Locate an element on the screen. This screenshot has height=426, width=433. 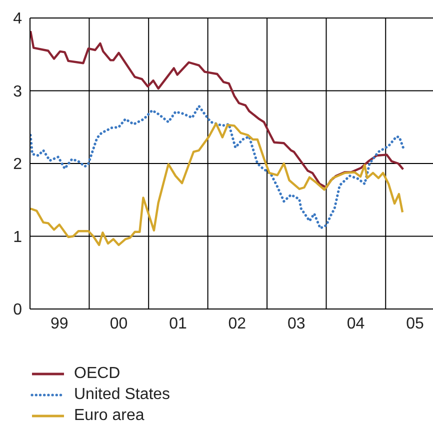
y-tick-label: 0 is located at coordinates (17, 310).